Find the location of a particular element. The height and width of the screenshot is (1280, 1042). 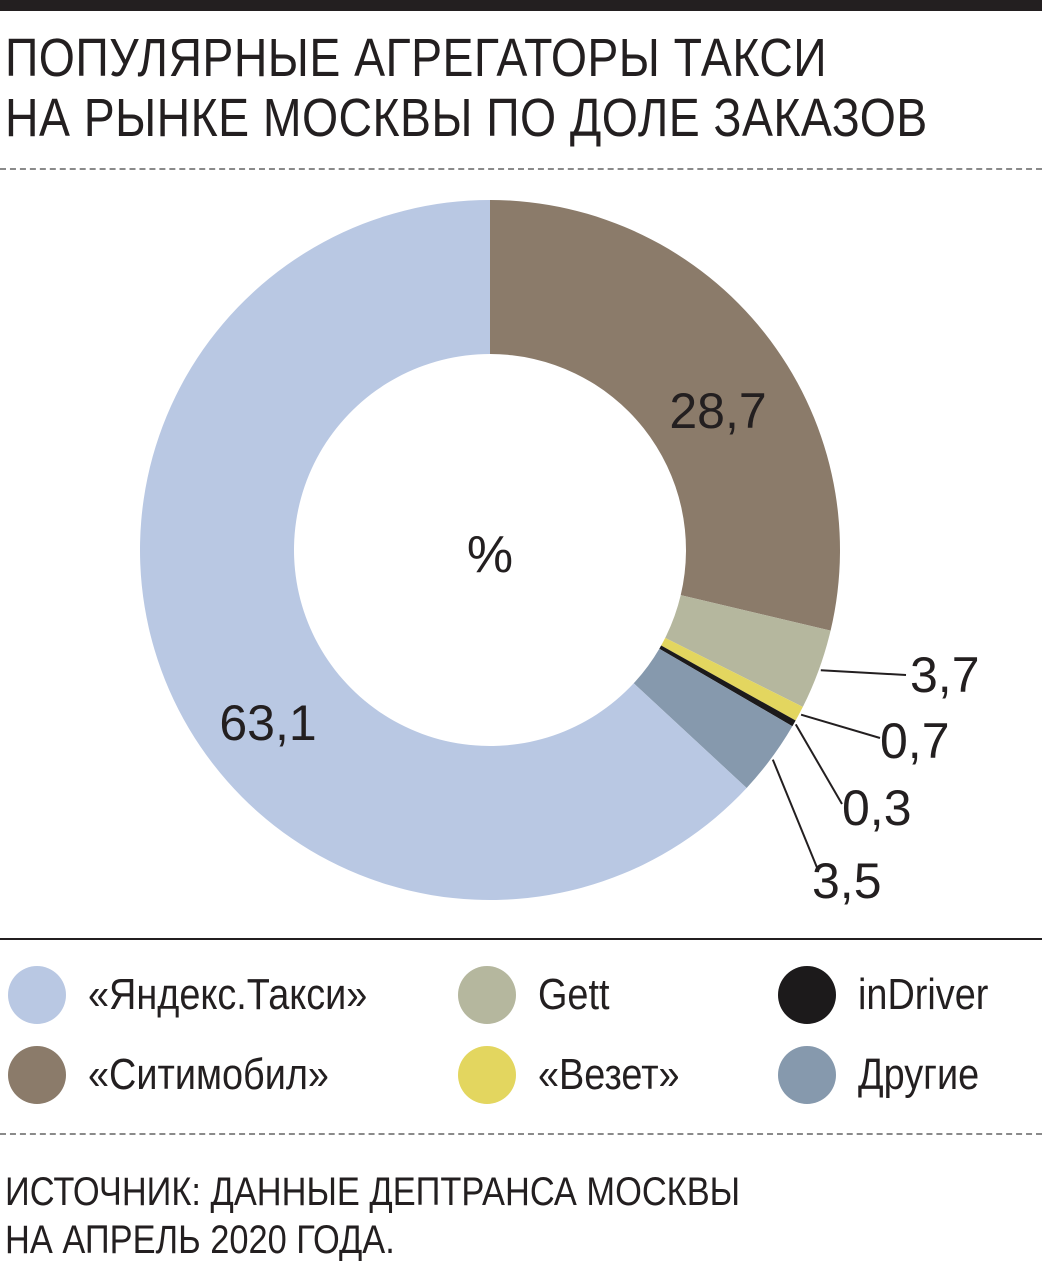

leader-line-gett is located at coordinates (863, 672).